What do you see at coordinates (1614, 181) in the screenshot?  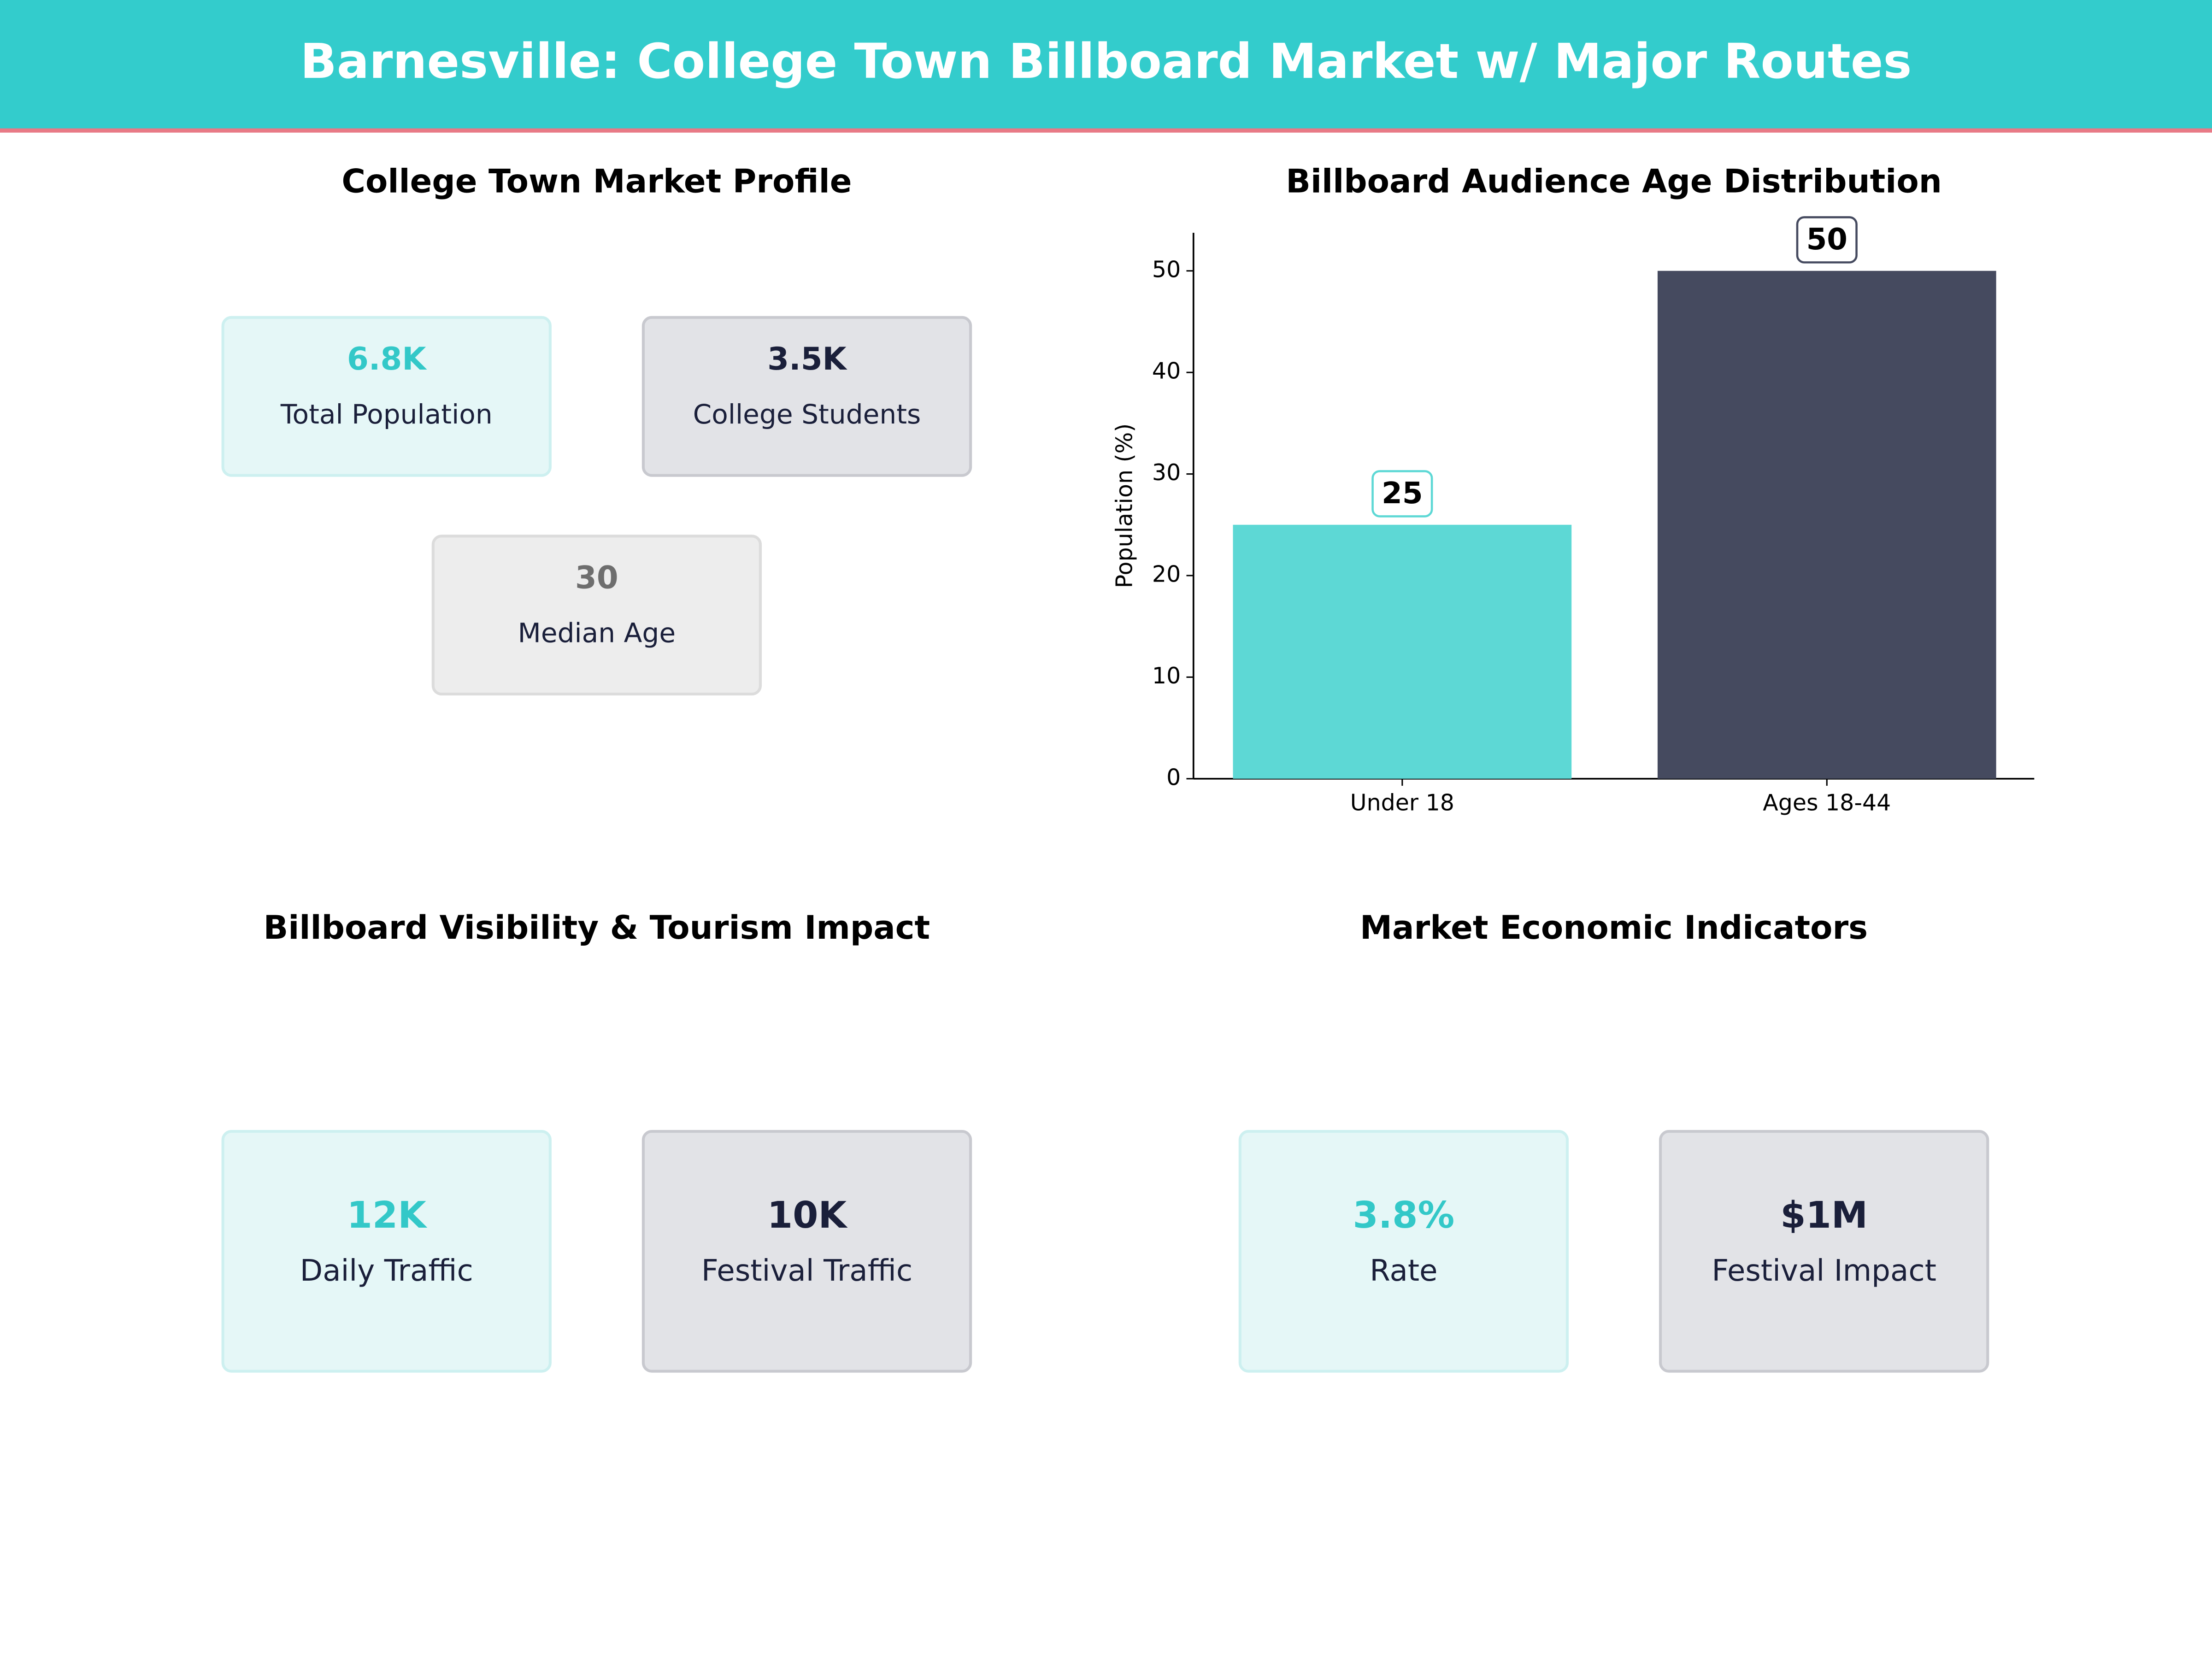 I see `chart-title: Billboard Audience Age Distribution` at bounding box center [1614, 181].